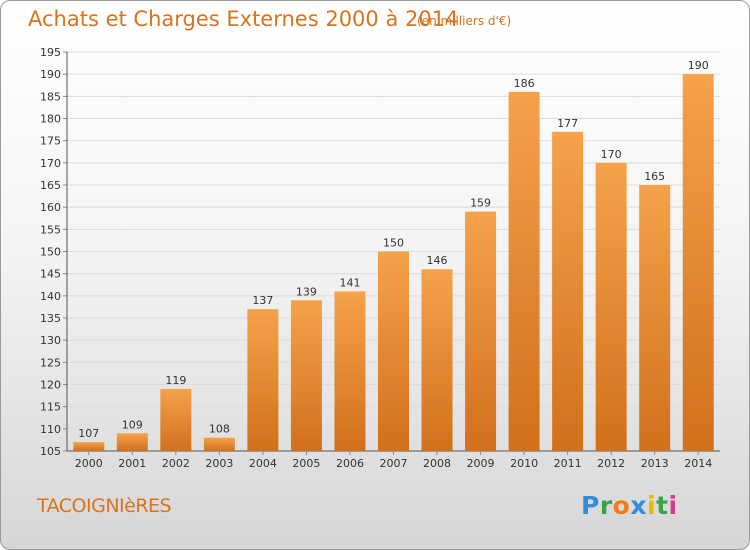  I want to click on y-tick-label: 170, so click(50, 163).